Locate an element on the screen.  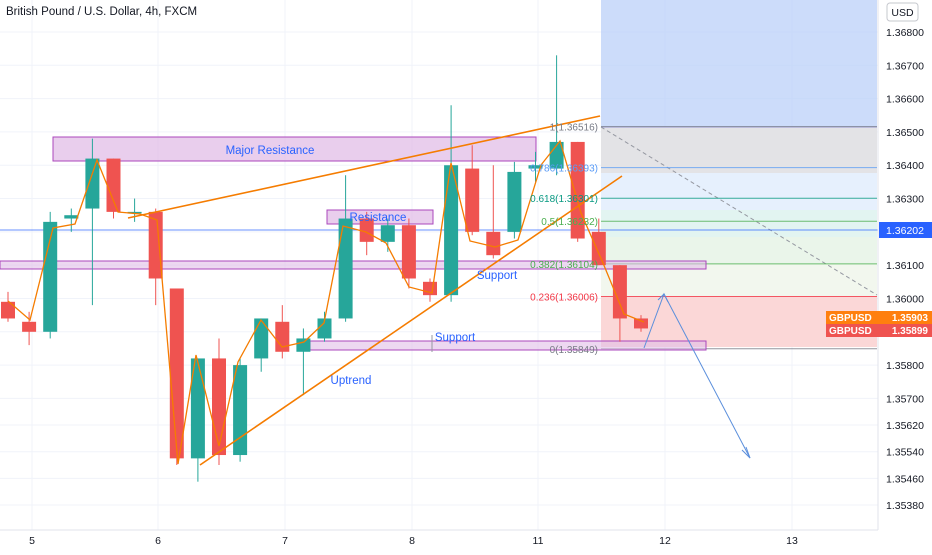
time-tick-label: 11 is located at coordinates (538, 541).